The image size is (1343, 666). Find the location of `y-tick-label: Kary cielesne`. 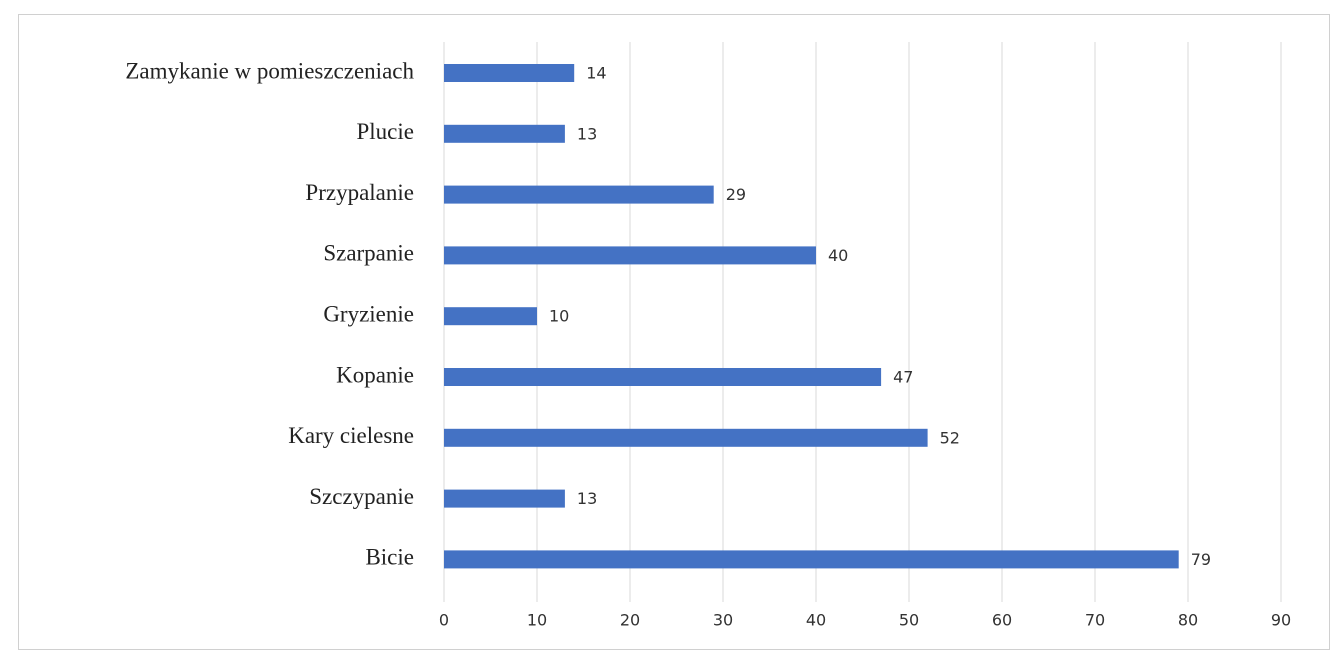

y-tick-label: Kary cielesne is located at coordinates (351, 435).